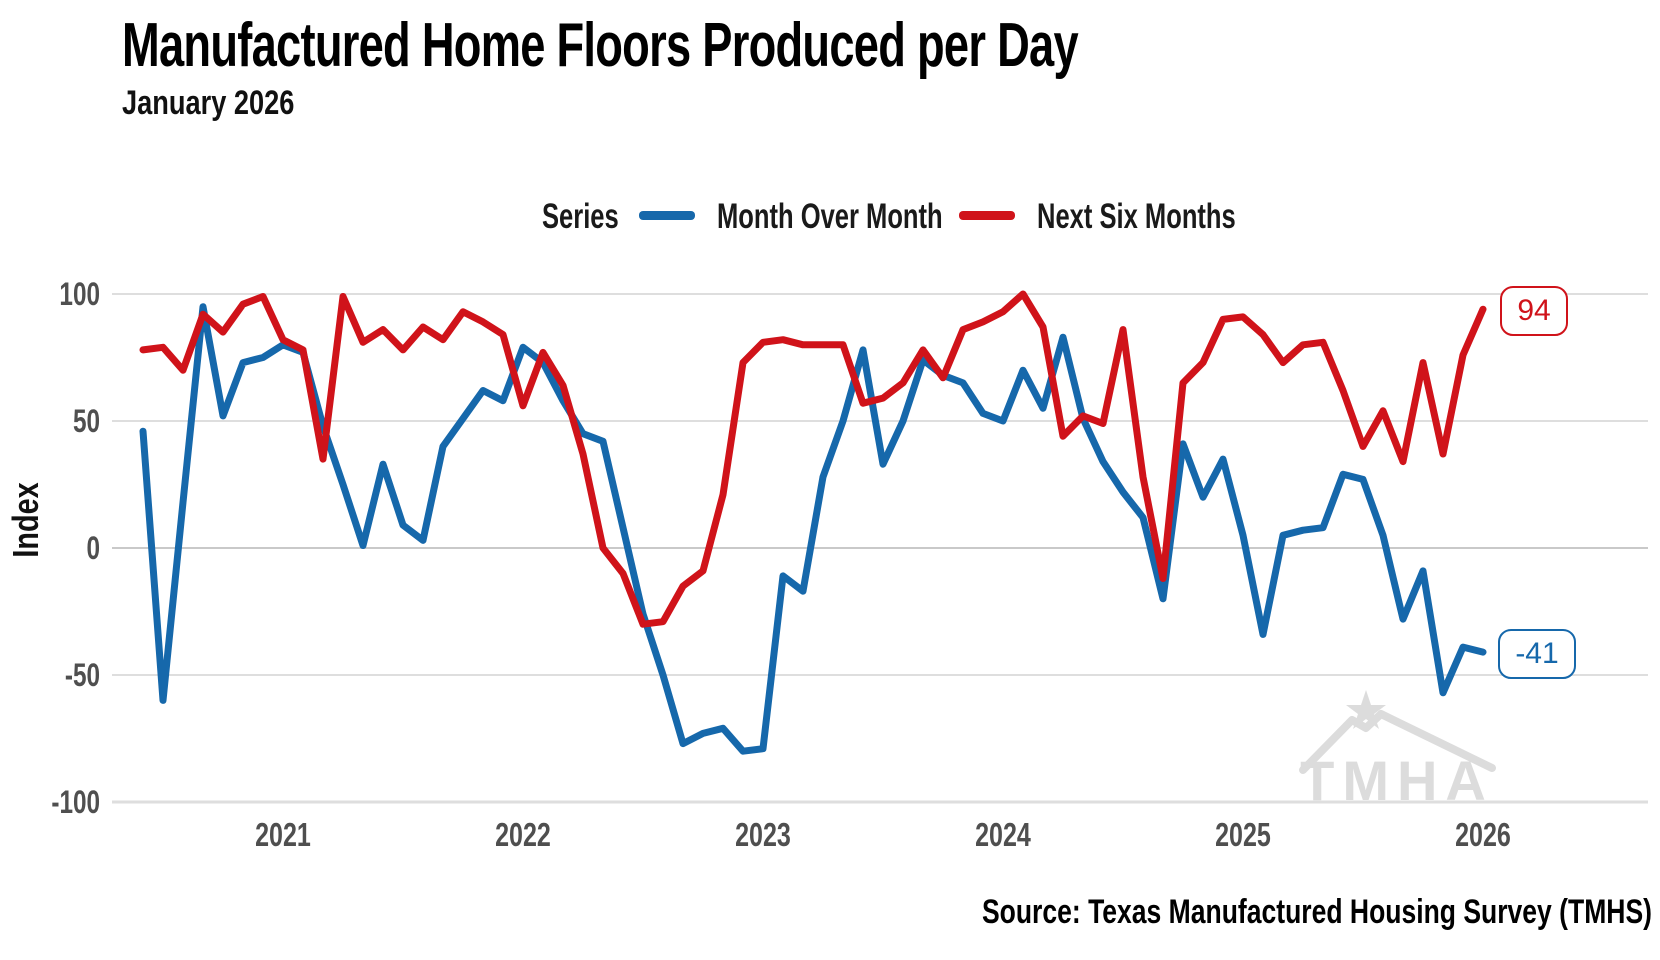 Image resolution: width=1660 pixels, height=960 pixels. Describe the element at coordinates (1243, 835) in the screenshot. I see `x-tick-label-2025: 2025` at that location.